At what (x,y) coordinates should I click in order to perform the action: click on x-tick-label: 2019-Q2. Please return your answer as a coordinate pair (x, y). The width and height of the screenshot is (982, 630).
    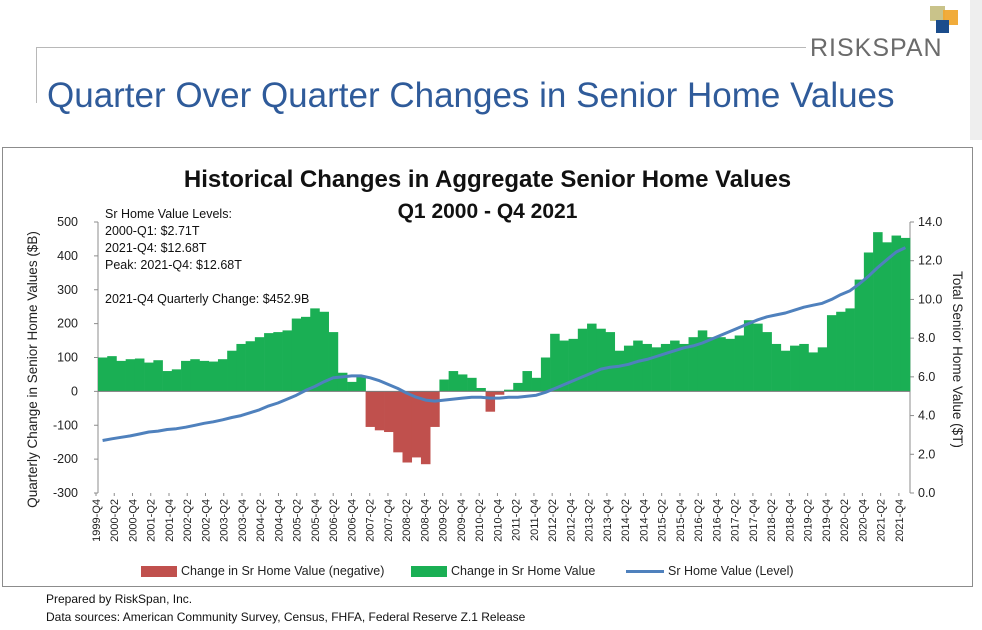
    Looking at the image, I should click on (809, 520).